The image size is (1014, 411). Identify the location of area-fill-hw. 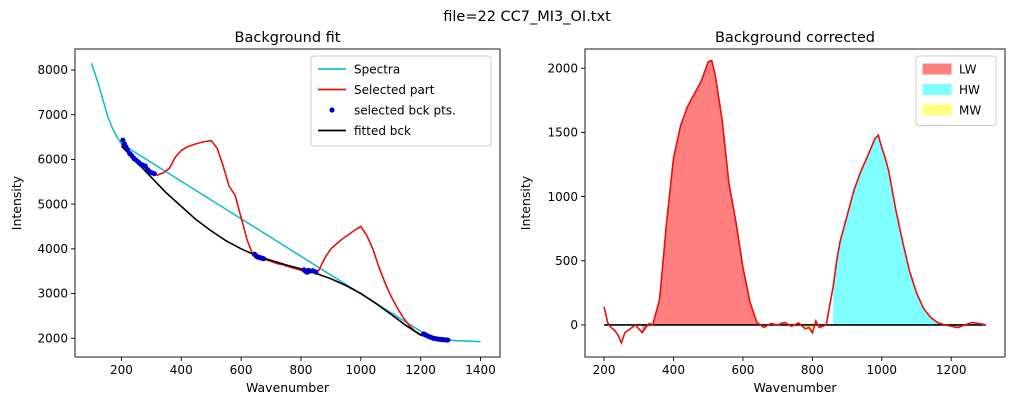
(897, 231).